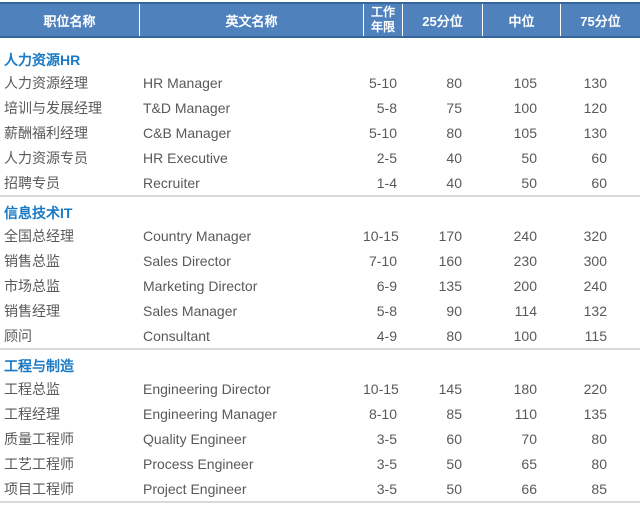 The height and width of the screenshot is (515, 640). I want to click on percentile-75-cell: 85, so click(599, 488).